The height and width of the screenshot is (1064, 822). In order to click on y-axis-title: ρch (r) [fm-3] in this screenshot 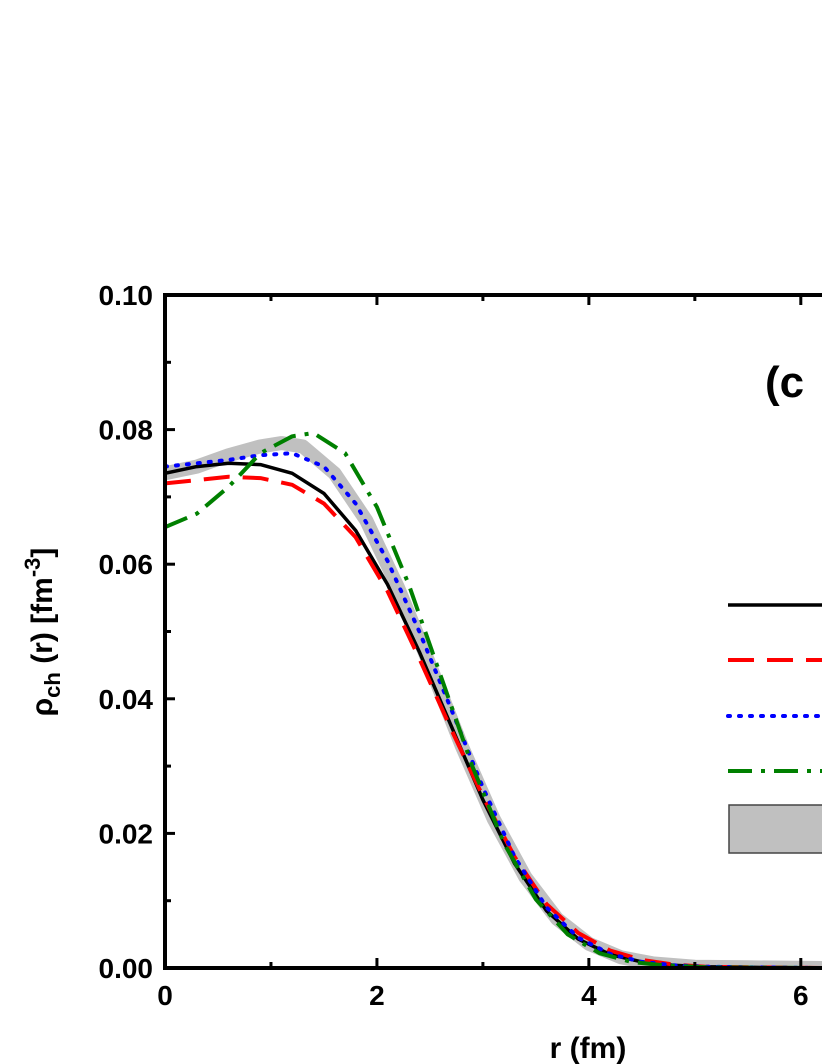, I will do `click(42, 632)`.